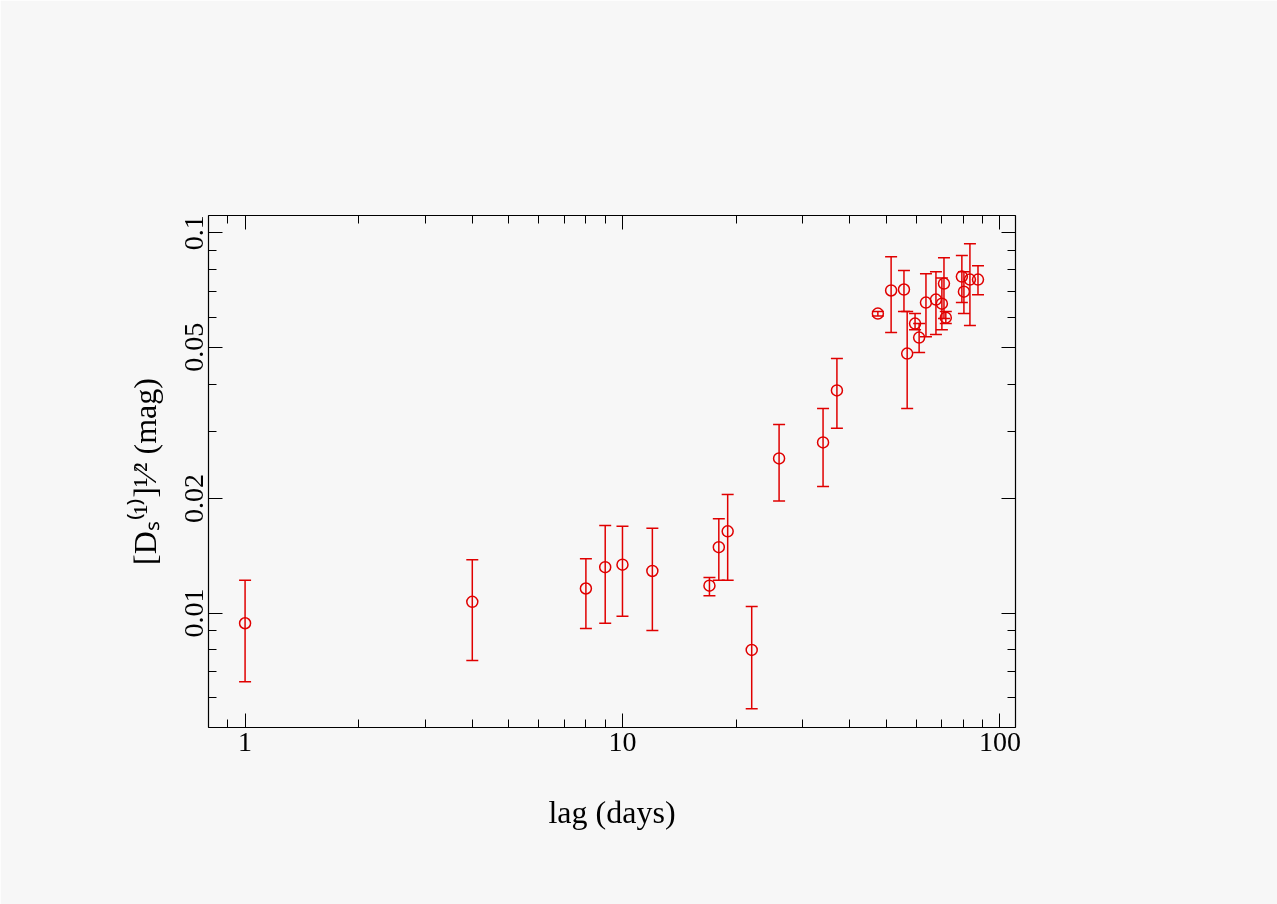 This screenshot has height=904, width=1277. I want to click on x-tick-label: 100, so click(999, 741).